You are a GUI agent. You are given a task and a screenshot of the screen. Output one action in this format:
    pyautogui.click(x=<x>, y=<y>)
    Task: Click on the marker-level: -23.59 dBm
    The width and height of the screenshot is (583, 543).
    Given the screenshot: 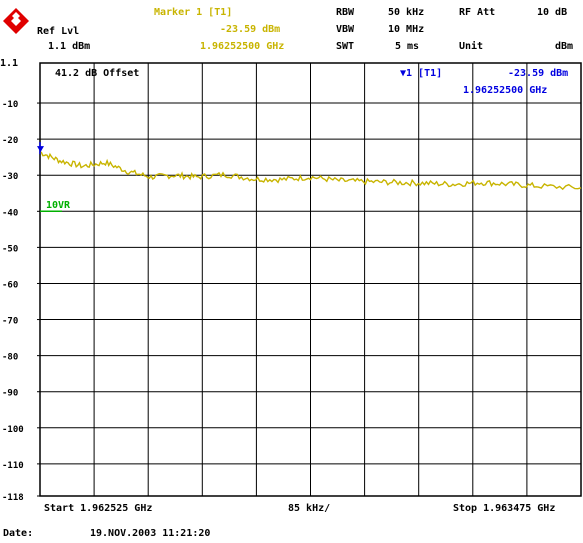 What is the action you would take?
    pyautogui.click(x=250, y=29)
    